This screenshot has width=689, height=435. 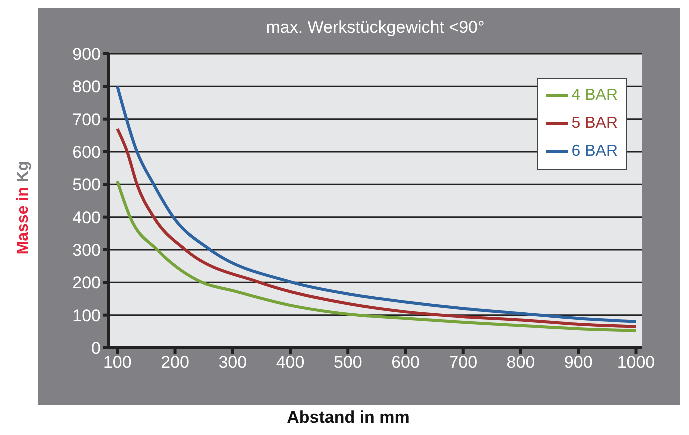 I want to click on y-tick-label: 300, so click(x=86, y=250).